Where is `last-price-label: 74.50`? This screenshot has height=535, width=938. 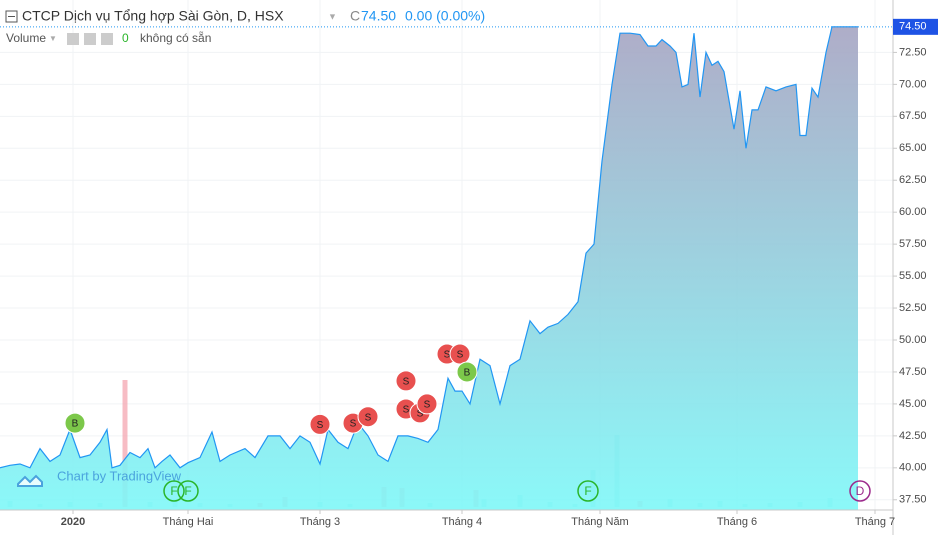 last-price-label: 74.50 is located at coordinates (913, 27).